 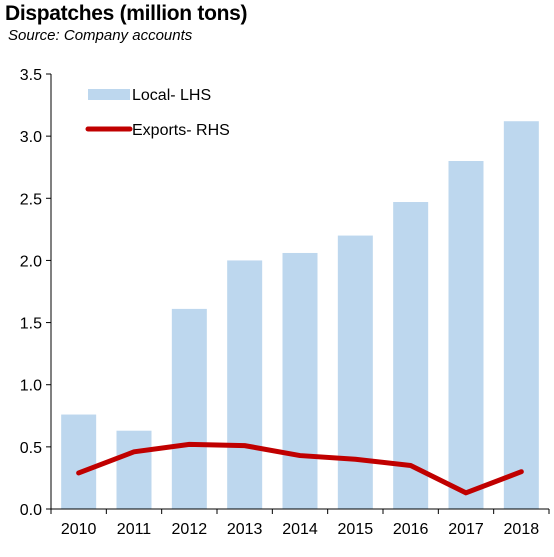 I want to click on legend: Local- LHS Exports- RHS, so click(x=157, y=113).